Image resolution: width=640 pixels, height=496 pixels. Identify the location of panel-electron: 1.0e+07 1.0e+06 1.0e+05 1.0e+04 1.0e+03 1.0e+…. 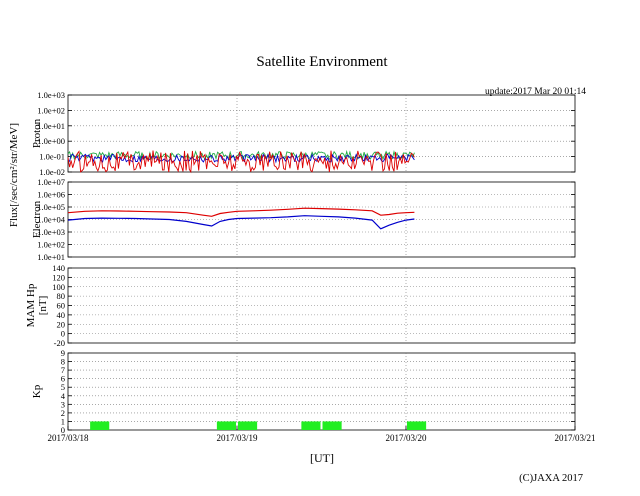
(303, 219).